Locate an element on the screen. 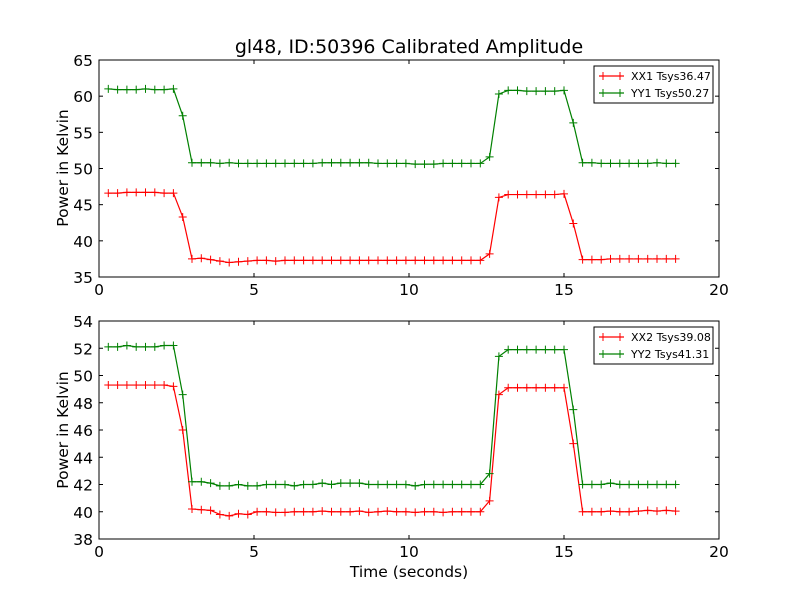 This screenshot has width=800, height=600. y-tick-label: 46 is located at coordinates (83, 431).